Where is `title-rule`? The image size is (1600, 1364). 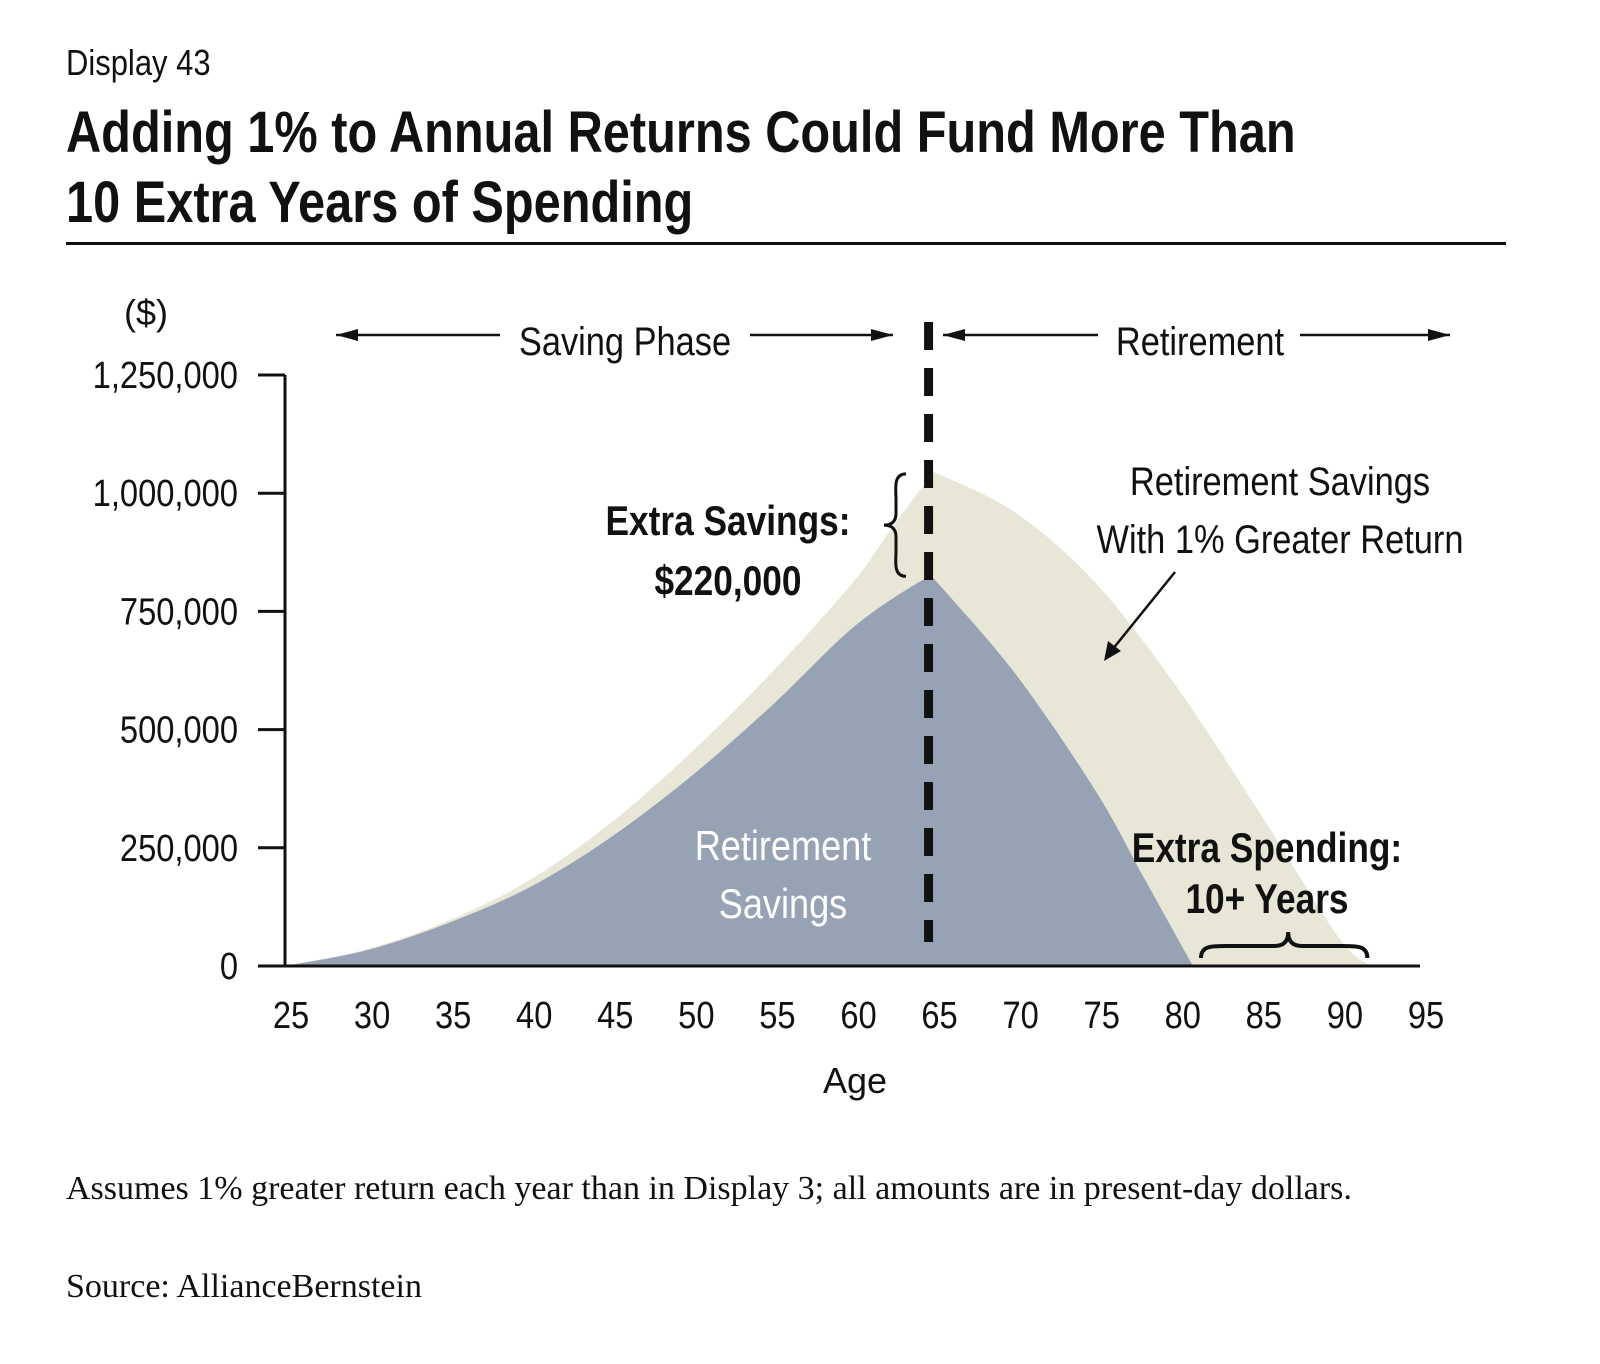
title-rule is located at coordinates (786, 243).